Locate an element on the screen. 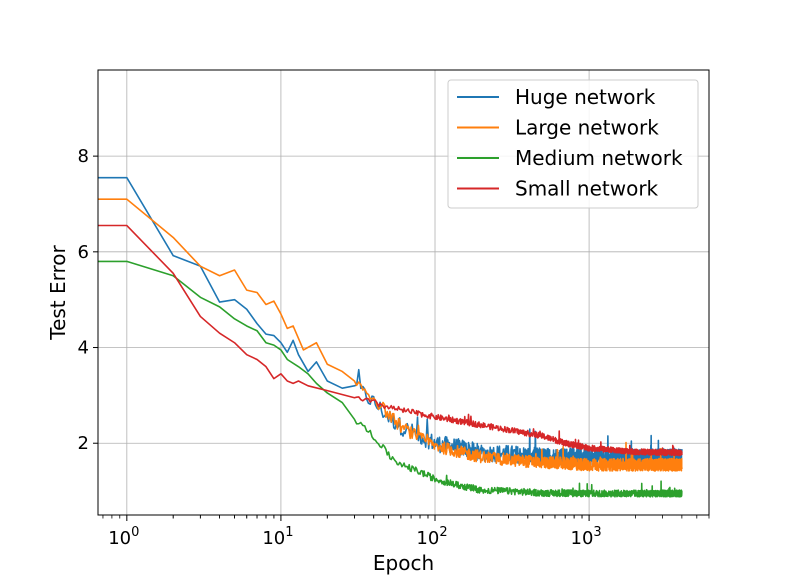 The width and height of the screenshot is (787, 577). x-tick-label: 10⁰ is located at coordinates (123, 537).